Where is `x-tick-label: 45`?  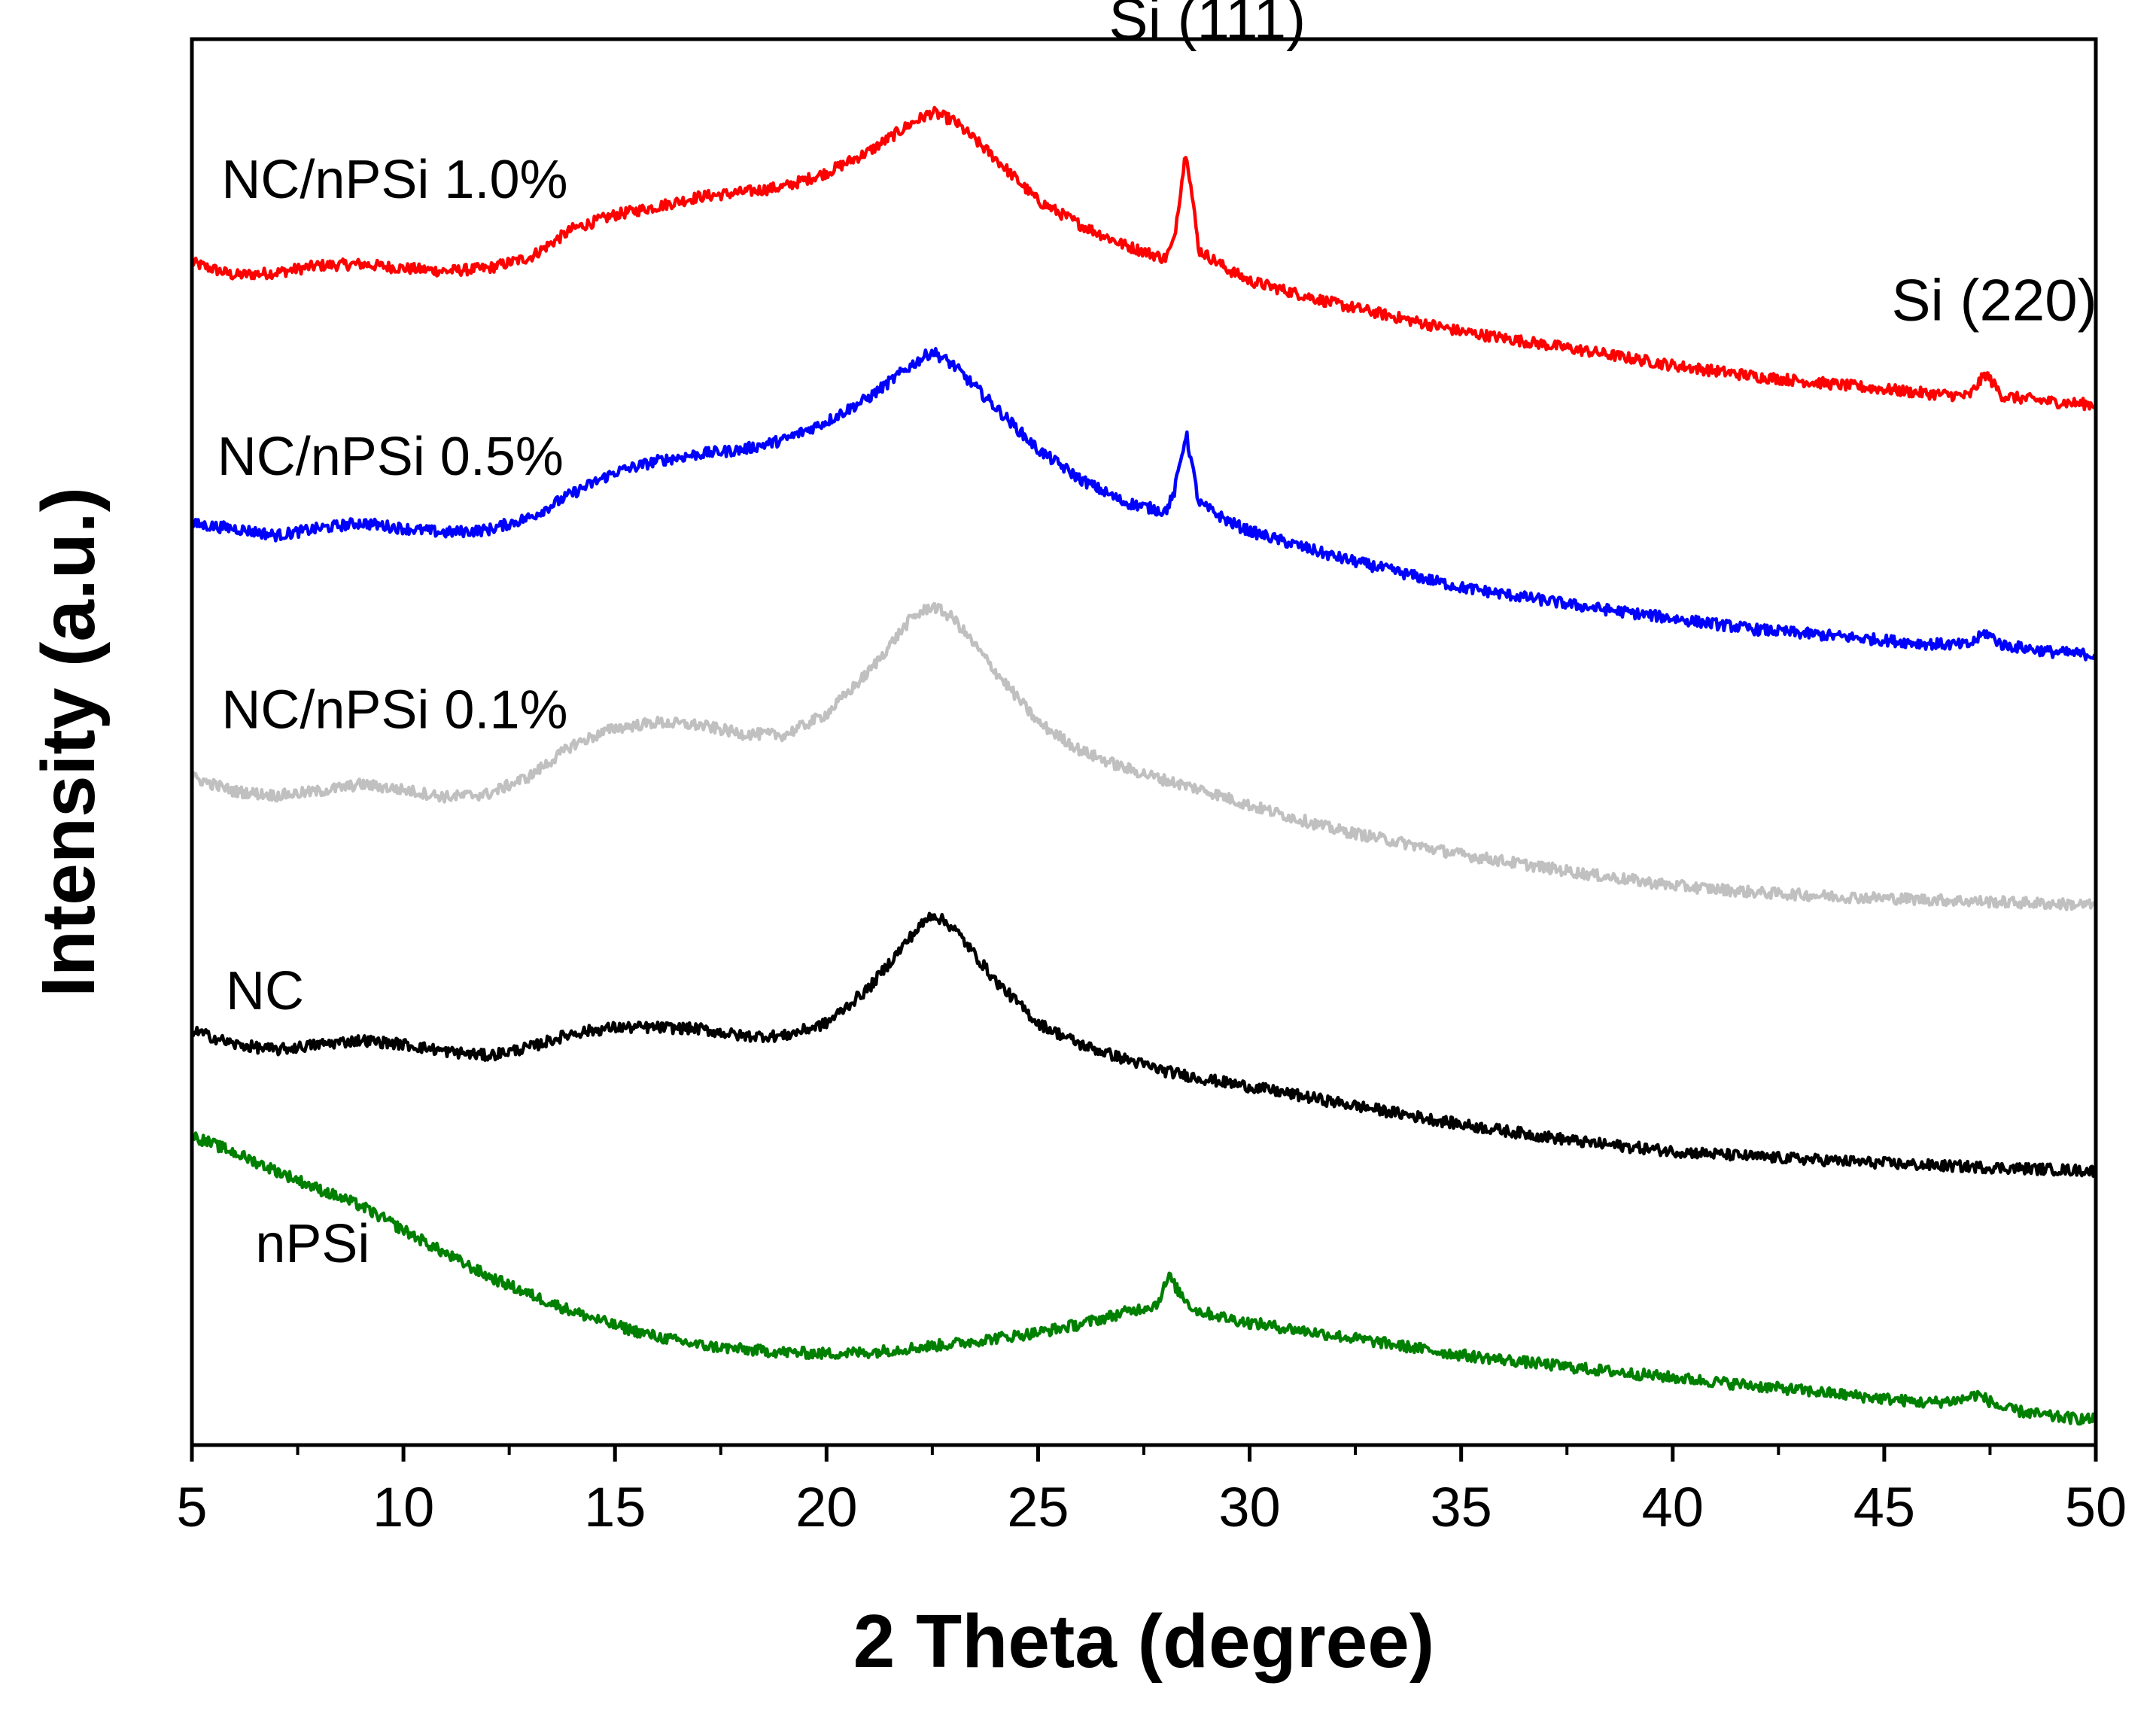 x-tick-label: 45 is located at coordinates (1884, 1507).